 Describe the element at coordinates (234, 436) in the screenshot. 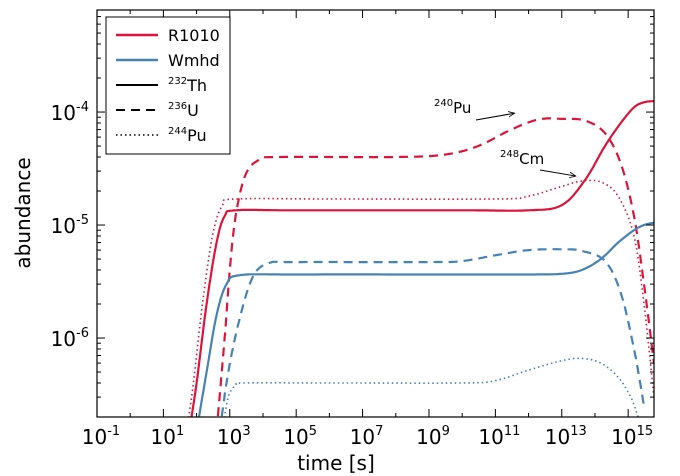

I see `x-tick-label: 10³` at that location.